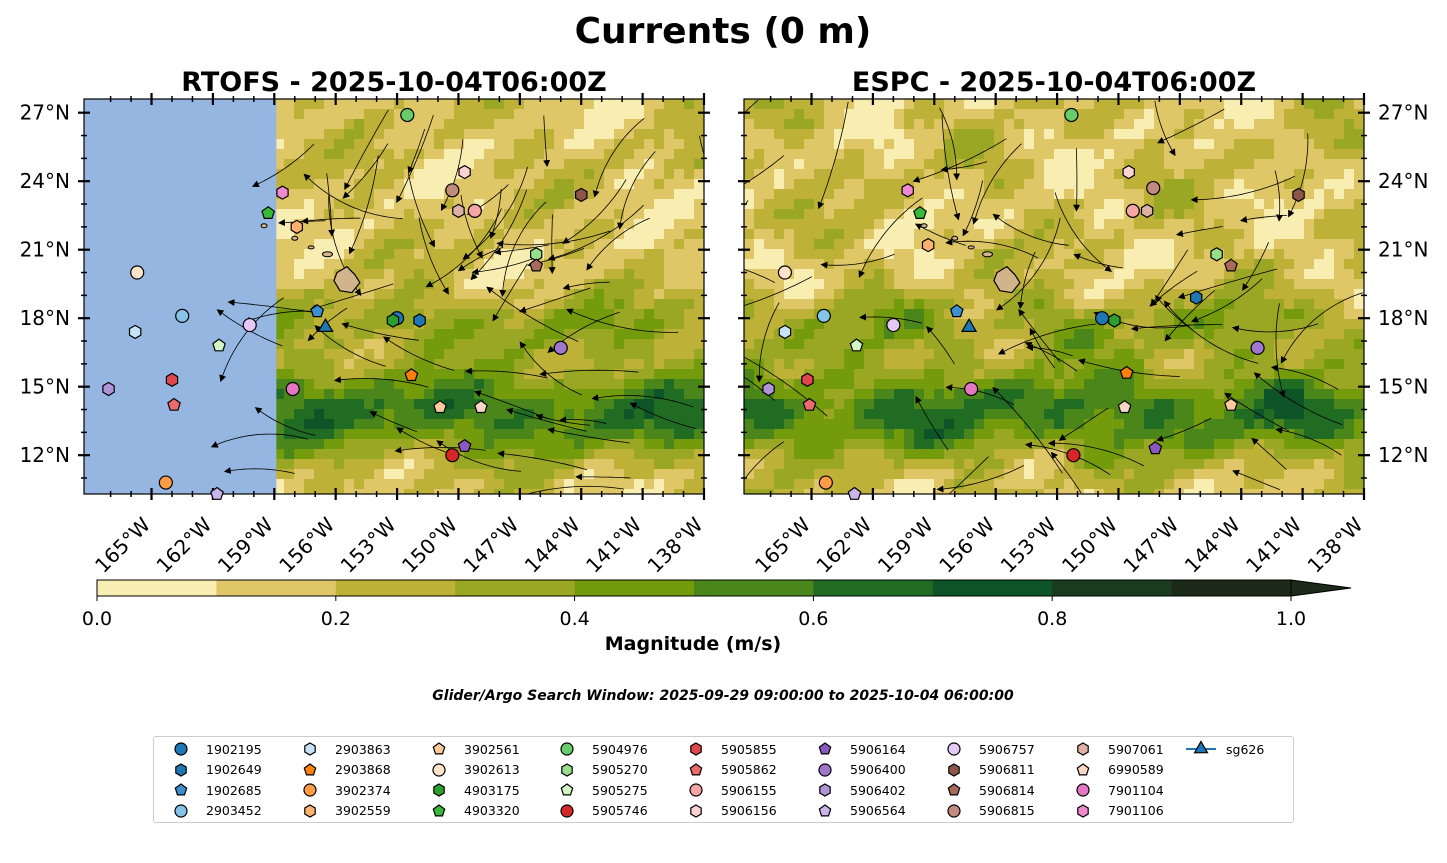 The height and width of the screenshot is (863, 1447). Describe the element at coordinates (620, 810) in the screenshot. I see `legend-label: 5905746` at that location.